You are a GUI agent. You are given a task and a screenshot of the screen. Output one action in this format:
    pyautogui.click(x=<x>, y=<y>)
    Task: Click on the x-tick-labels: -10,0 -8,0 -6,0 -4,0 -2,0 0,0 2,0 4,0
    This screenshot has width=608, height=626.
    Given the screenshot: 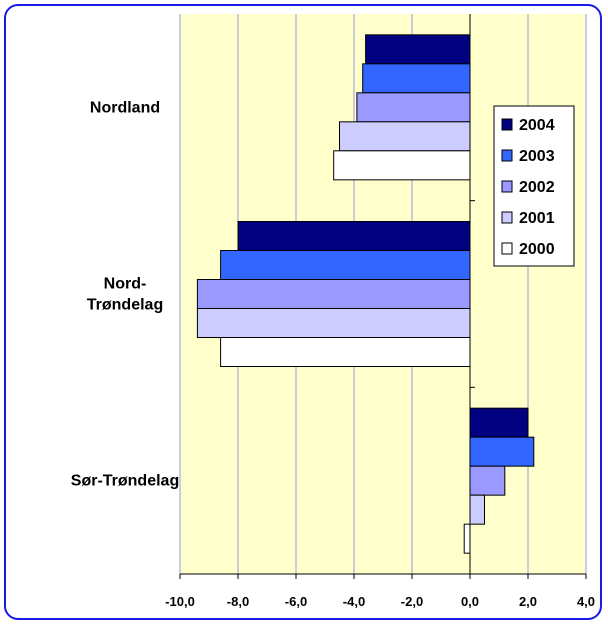 What is the action you would take?
    pyautogui.click(x=380, y=591)
    